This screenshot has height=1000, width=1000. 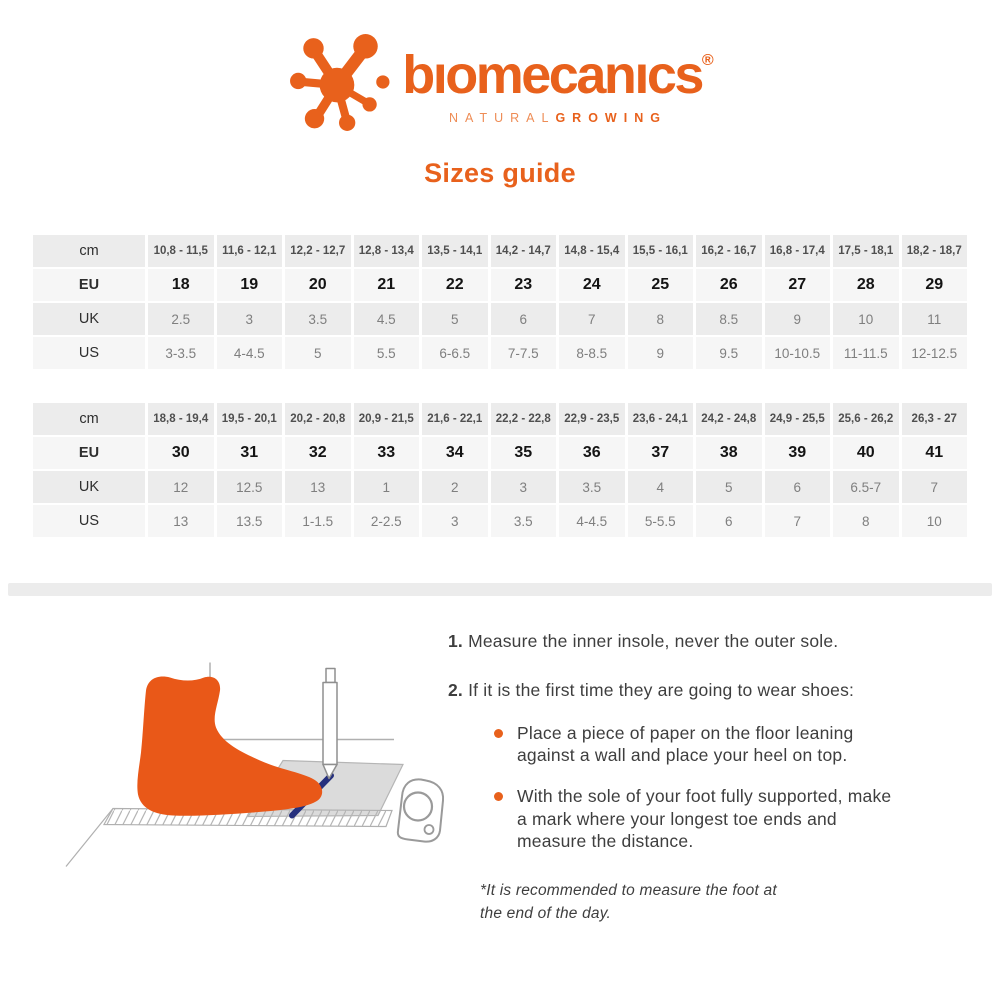 What do you see at coordinates (592, 251) in the screenshot?
I see `size-cell: 14,8 - 15,4` at bounding box center [592, 251].